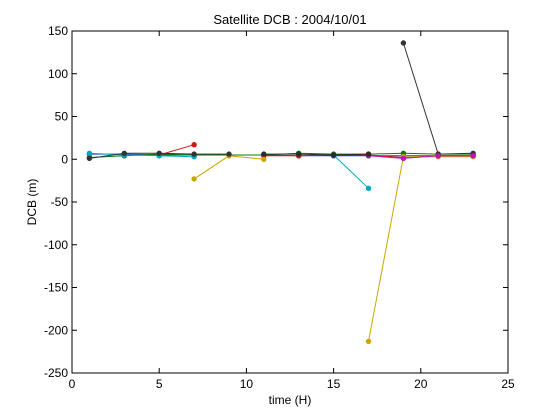 Image resolution: width=560 pixels, height=420 pixels. Describe the element at coordinates (508, 384) in the screenshot. I see `x-tick-label: 25` at that location.